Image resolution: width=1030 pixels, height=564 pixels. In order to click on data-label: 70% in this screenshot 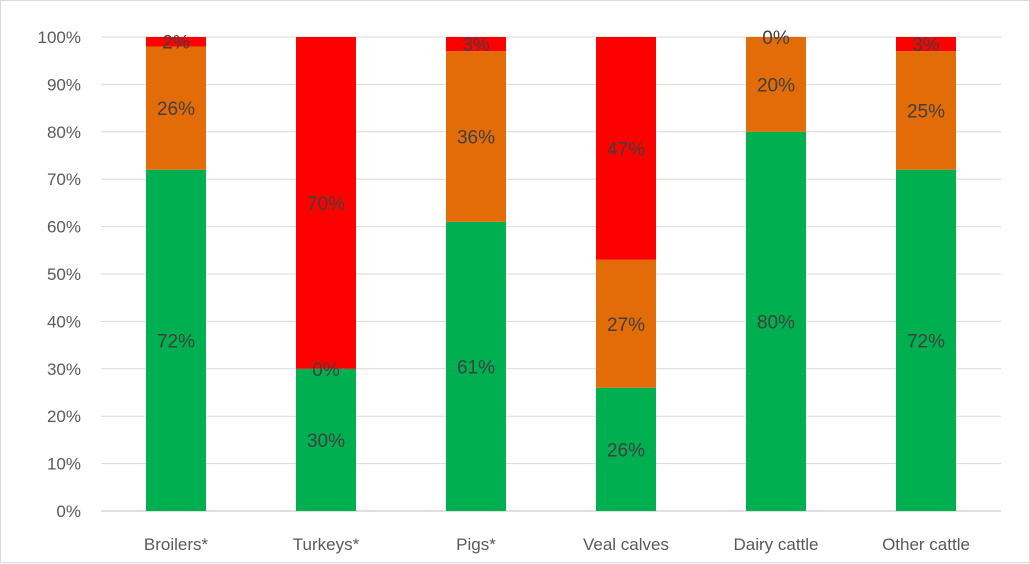, I will do `click(326, 204)`.